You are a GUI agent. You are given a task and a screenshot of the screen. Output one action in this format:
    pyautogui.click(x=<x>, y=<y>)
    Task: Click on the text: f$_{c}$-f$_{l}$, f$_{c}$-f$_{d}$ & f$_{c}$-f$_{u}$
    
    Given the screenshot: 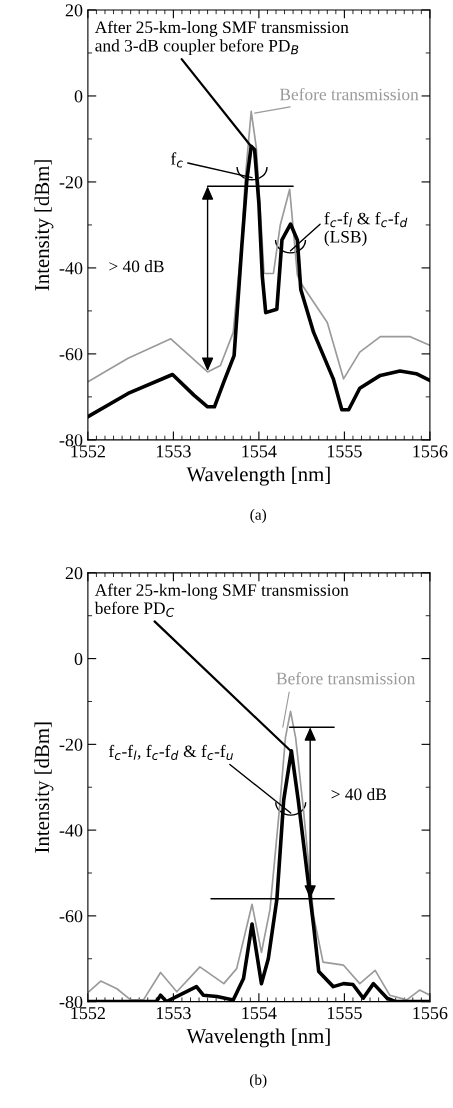 What is the action you would take?
    pyautogui.click(x=170, y=752)
    